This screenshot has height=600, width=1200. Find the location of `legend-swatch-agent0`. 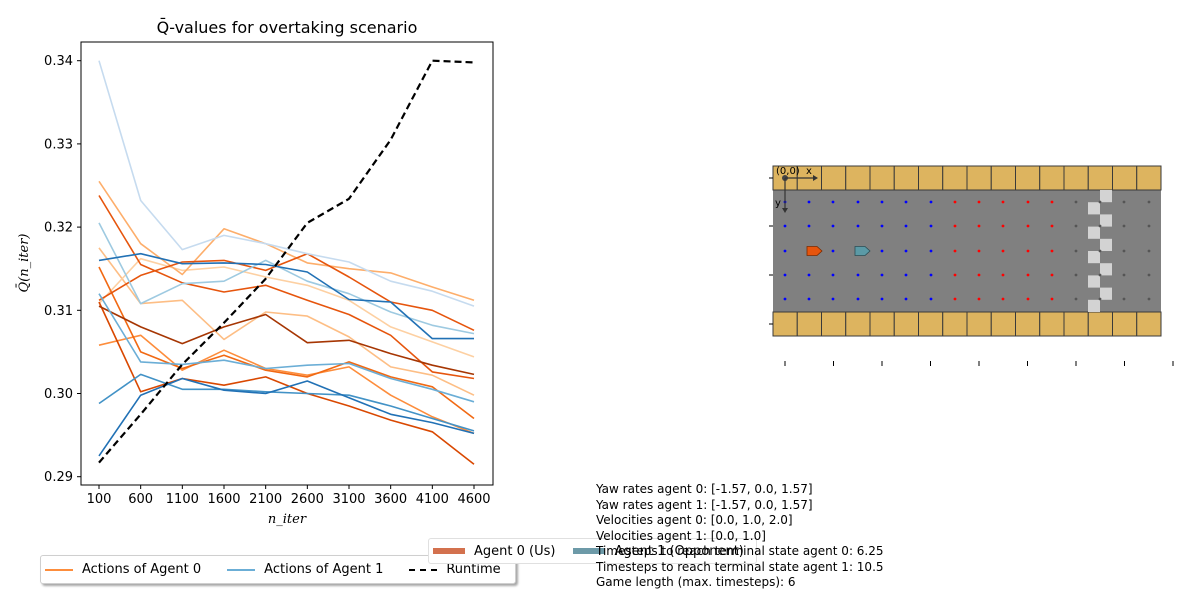

legend-swatch-agent0 is located at coordinates (59, 569).